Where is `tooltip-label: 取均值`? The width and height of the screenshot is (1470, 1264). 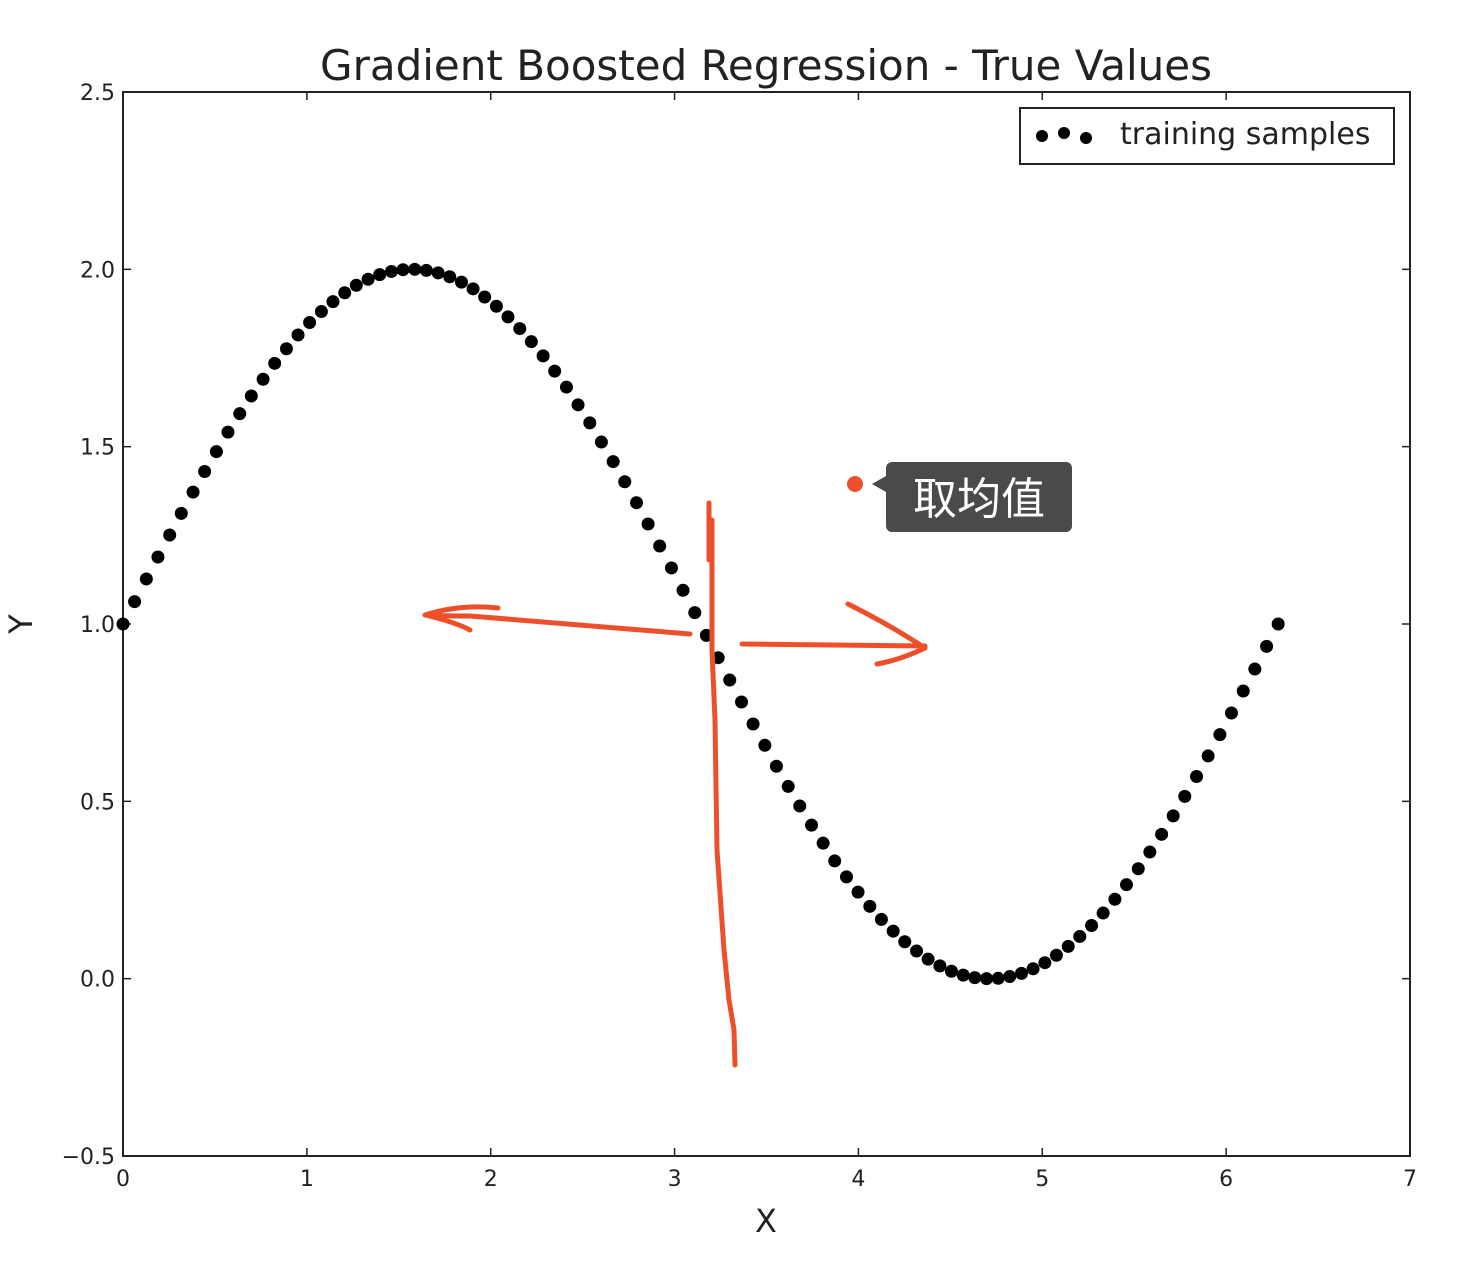 tooltip-label: 取均值 is located at coordinates (979, 499).